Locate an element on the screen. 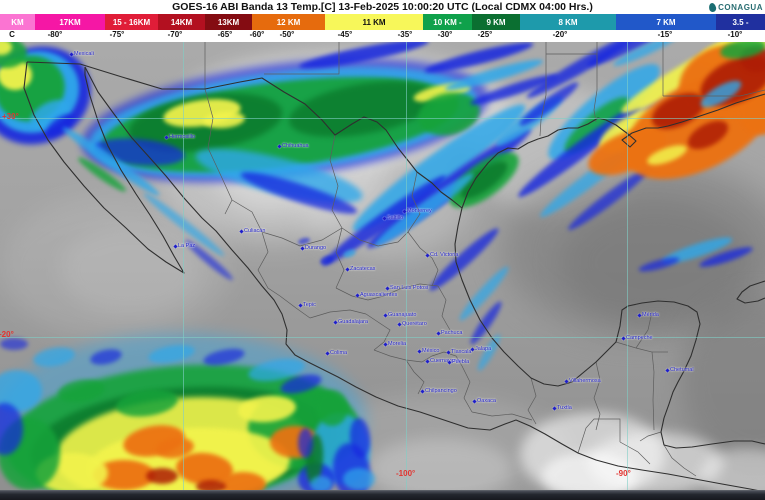 Image resolution: width=765 pixels, height=500 pixels. city-name: Pachuca is located at coordinates (452, 333).